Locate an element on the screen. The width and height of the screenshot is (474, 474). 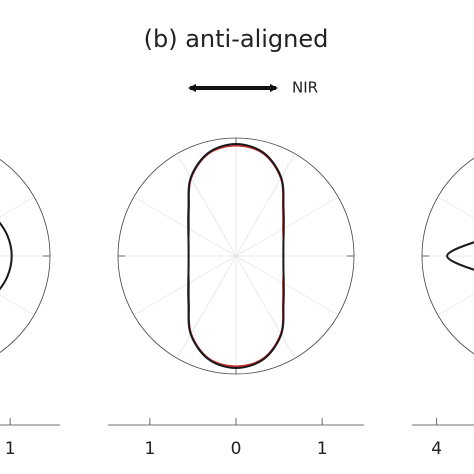
x-tick-label: 4 is located at coordinates (436, 449).